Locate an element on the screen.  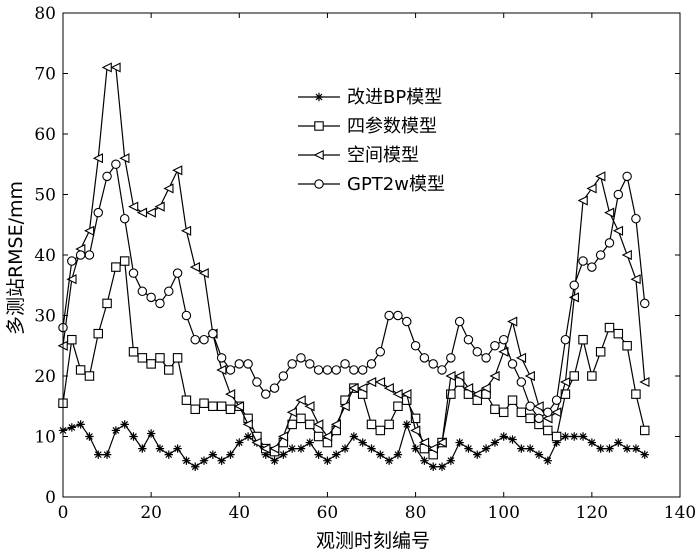
legend-item: 改进BP模型 is located at coordinates (370, 97).